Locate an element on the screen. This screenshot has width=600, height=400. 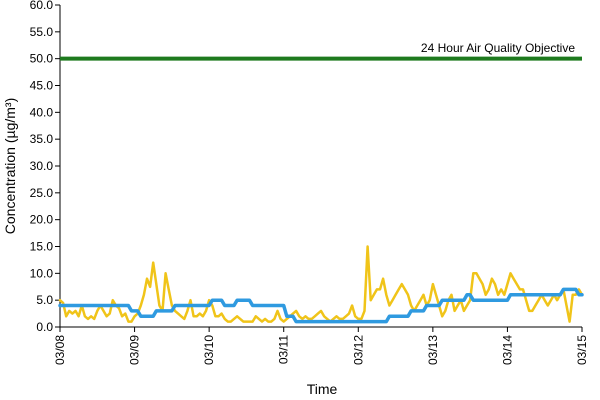
x-tick-label: 03/08 is located at coordinates (60, 350).